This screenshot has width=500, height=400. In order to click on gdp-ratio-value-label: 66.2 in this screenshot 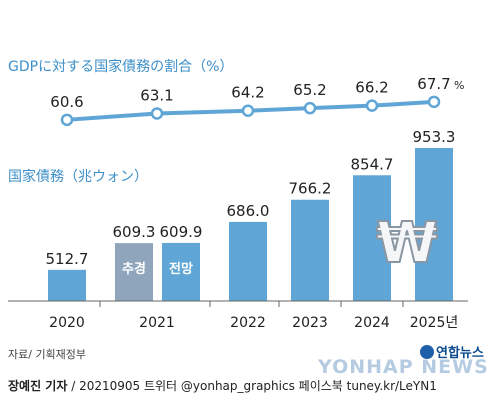, I will do `click(371, 88)`.